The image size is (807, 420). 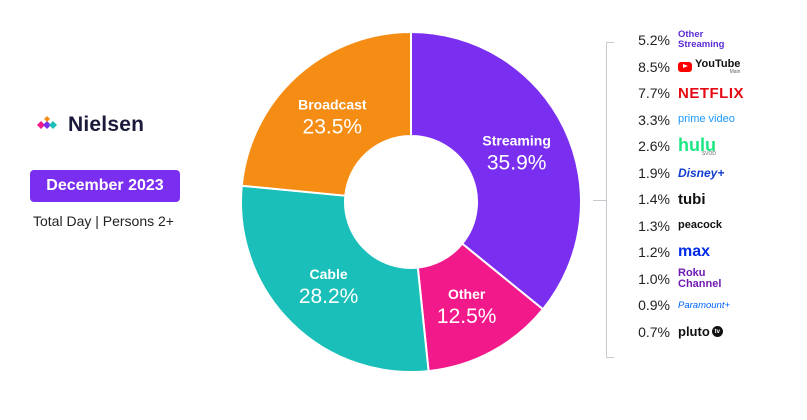 I want to click on legend-value: 1.2%, so click(x=654, y=252).